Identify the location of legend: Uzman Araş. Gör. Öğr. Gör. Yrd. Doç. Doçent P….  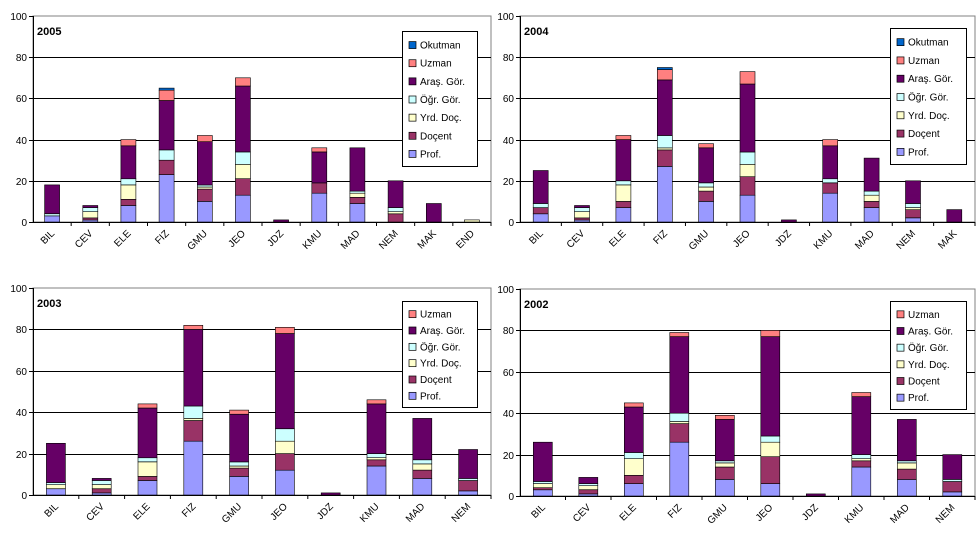
(928, 355).